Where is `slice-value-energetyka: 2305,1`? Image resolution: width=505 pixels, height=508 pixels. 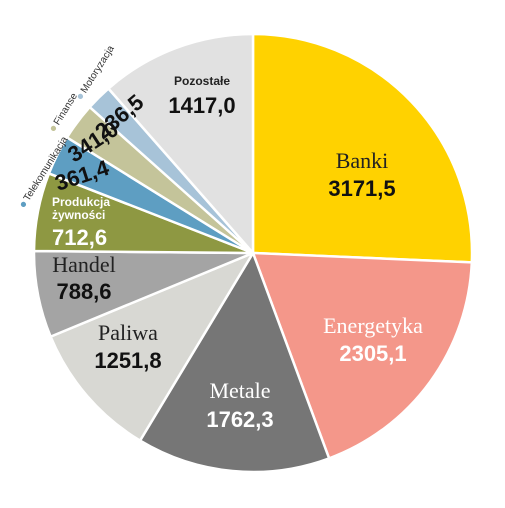
slice-value-energetyka: 2305,1 is located at coordinates (372, 353).